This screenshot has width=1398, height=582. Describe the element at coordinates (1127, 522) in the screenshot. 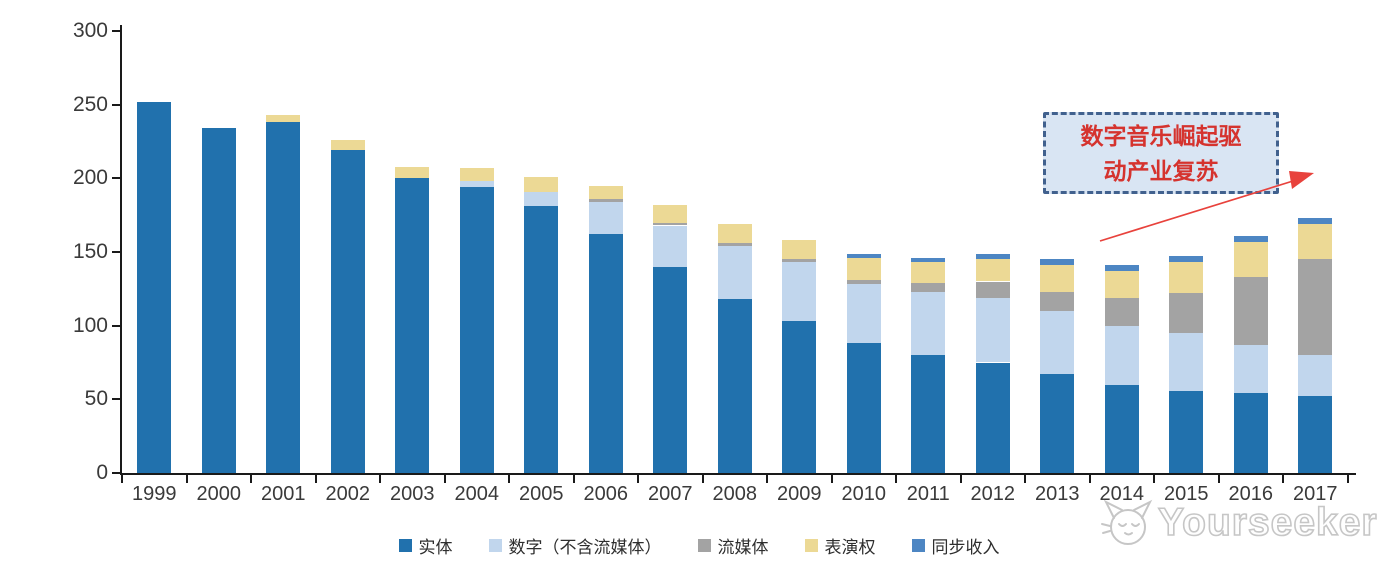

I see `cat-logo-icon` at that location.